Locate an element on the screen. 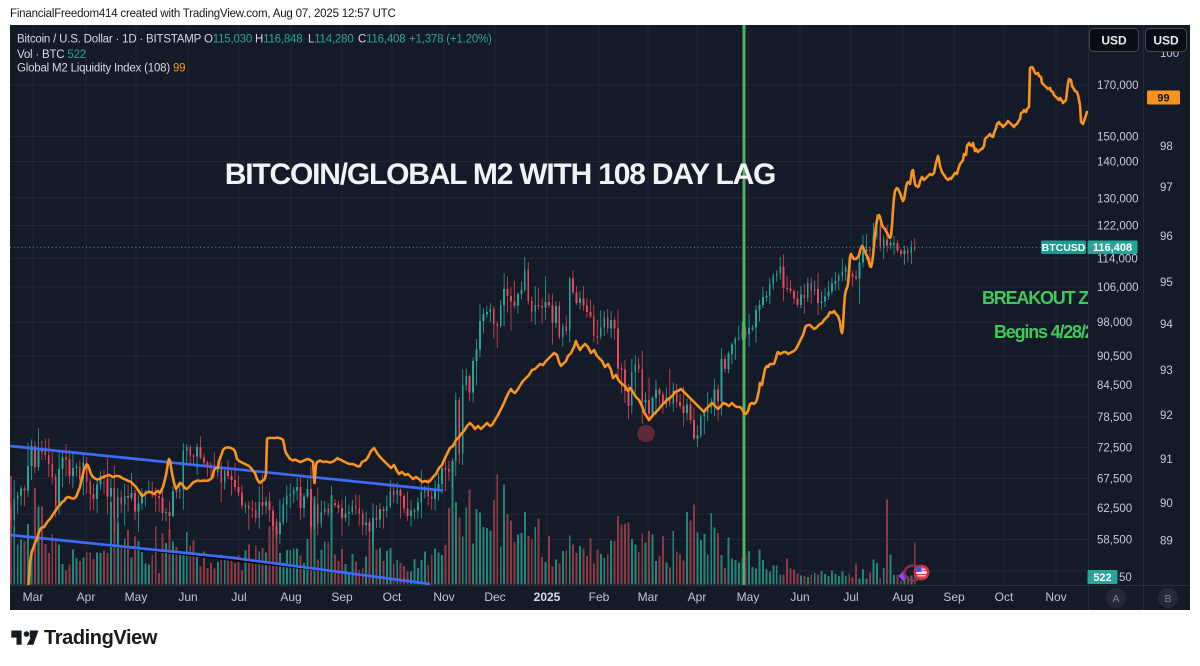  svg-text: 97 is located at coordinates (1166, 188).